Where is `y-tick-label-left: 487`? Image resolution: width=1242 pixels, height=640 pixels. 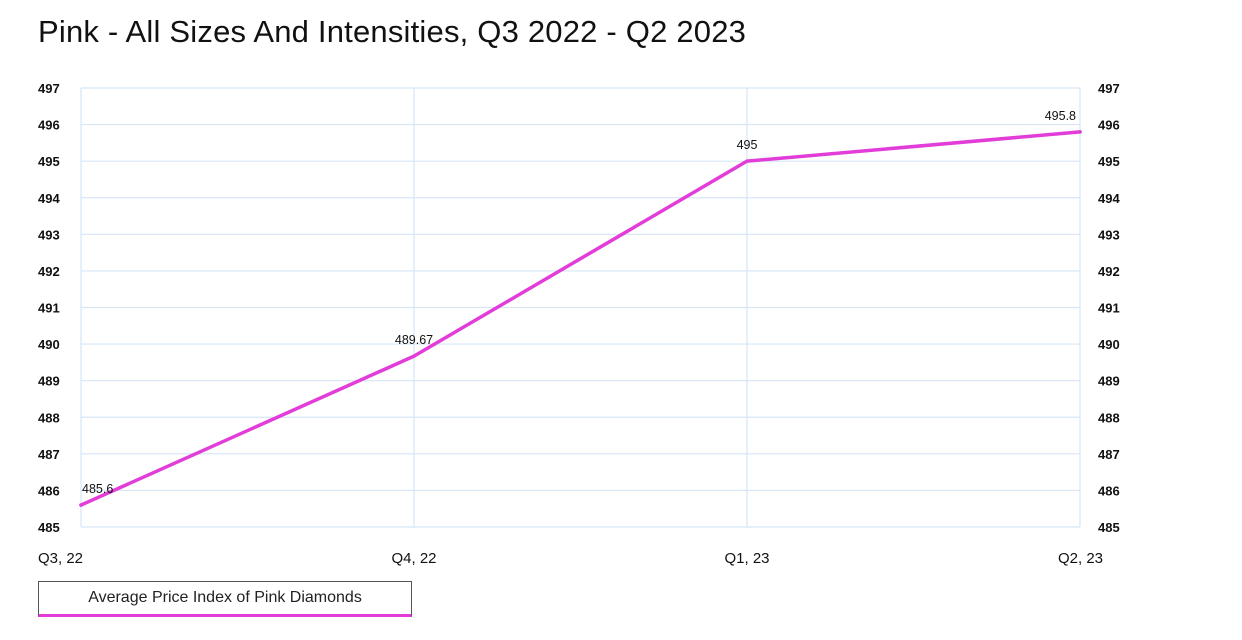 y-tick-label-left: 487 is located at coordinates (49, 454).